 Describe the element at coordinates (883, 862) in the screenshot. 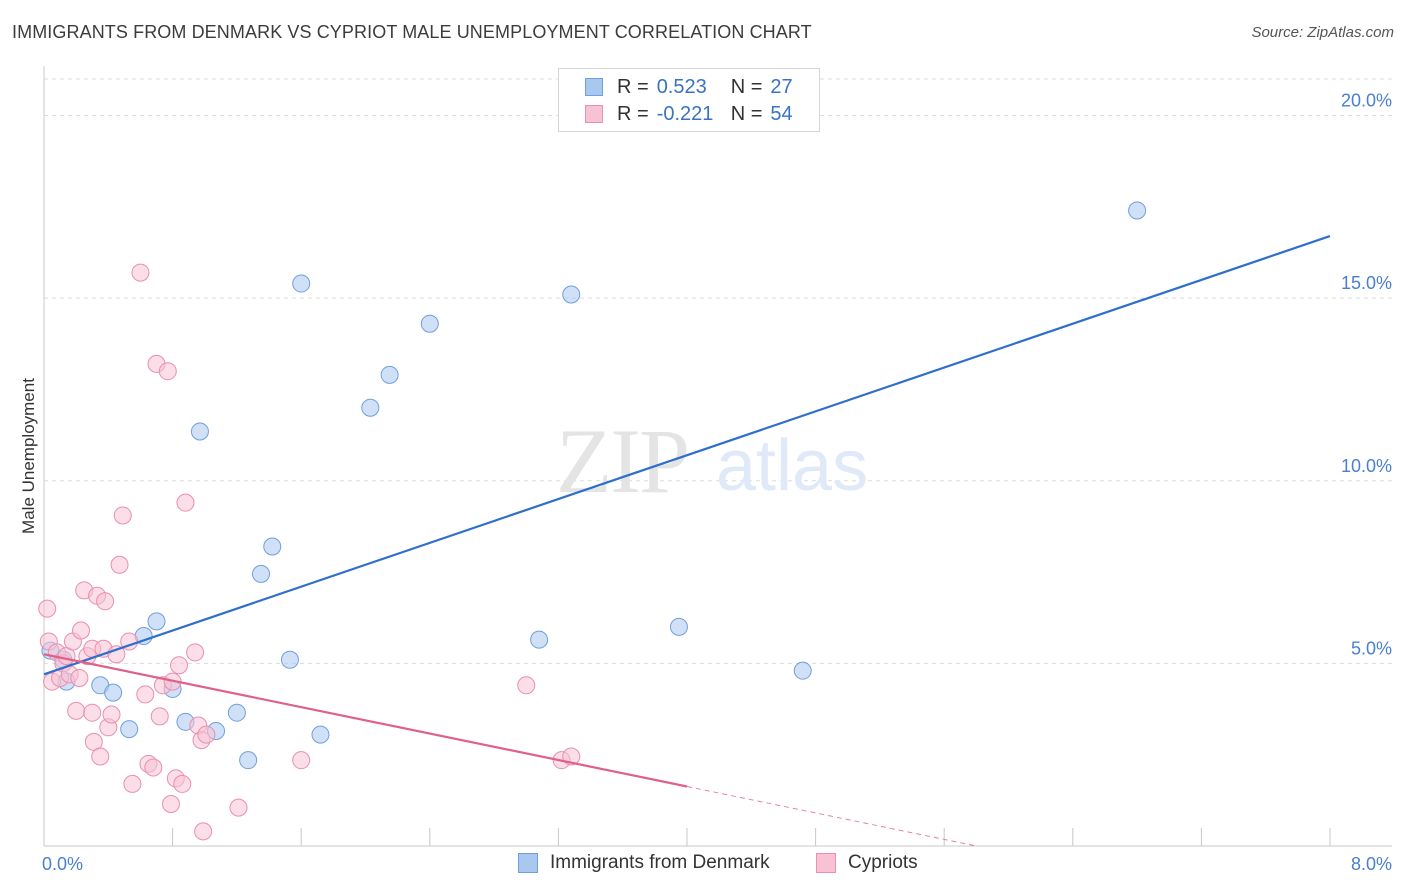

I see `legend-label-cypriots: Cypriots` at that location.